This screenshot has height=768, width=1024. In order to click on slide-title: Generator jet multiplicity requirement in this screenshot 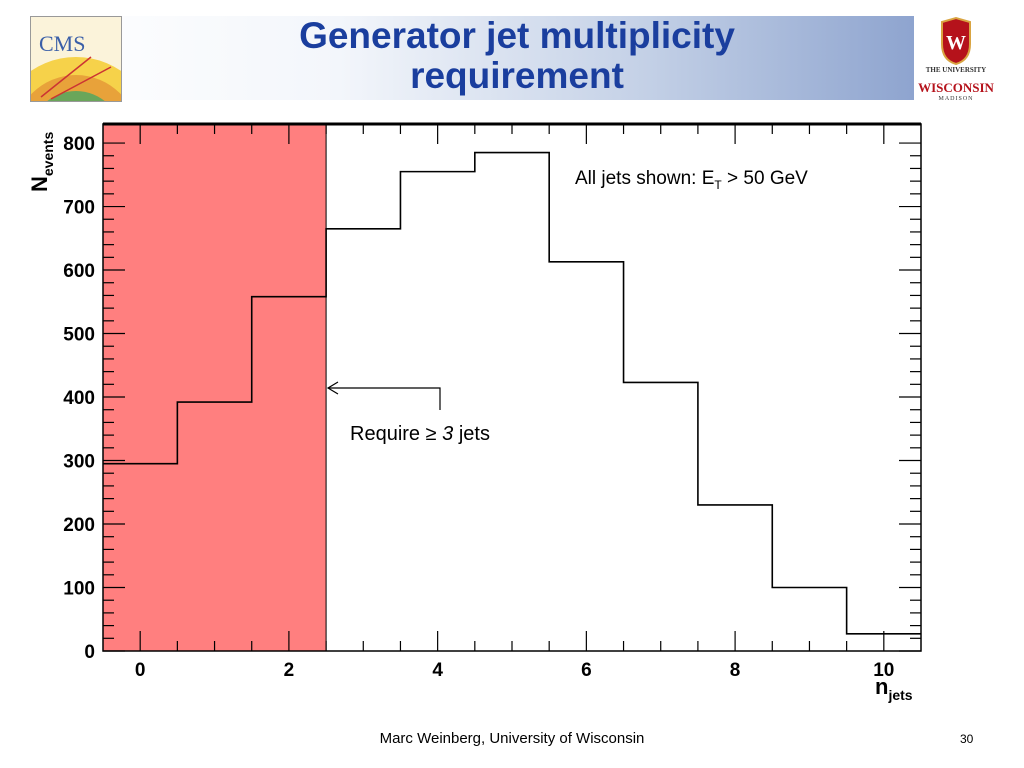, I will do `click(517, 56)`.